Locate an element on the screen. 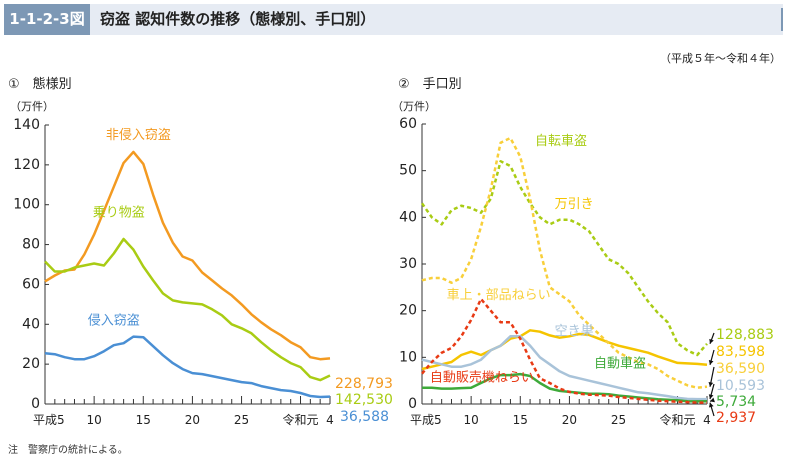 The width and height of the screenshot is (787, 462). chart2-y-tick-label: 40 is located at coordinates (408, 217).